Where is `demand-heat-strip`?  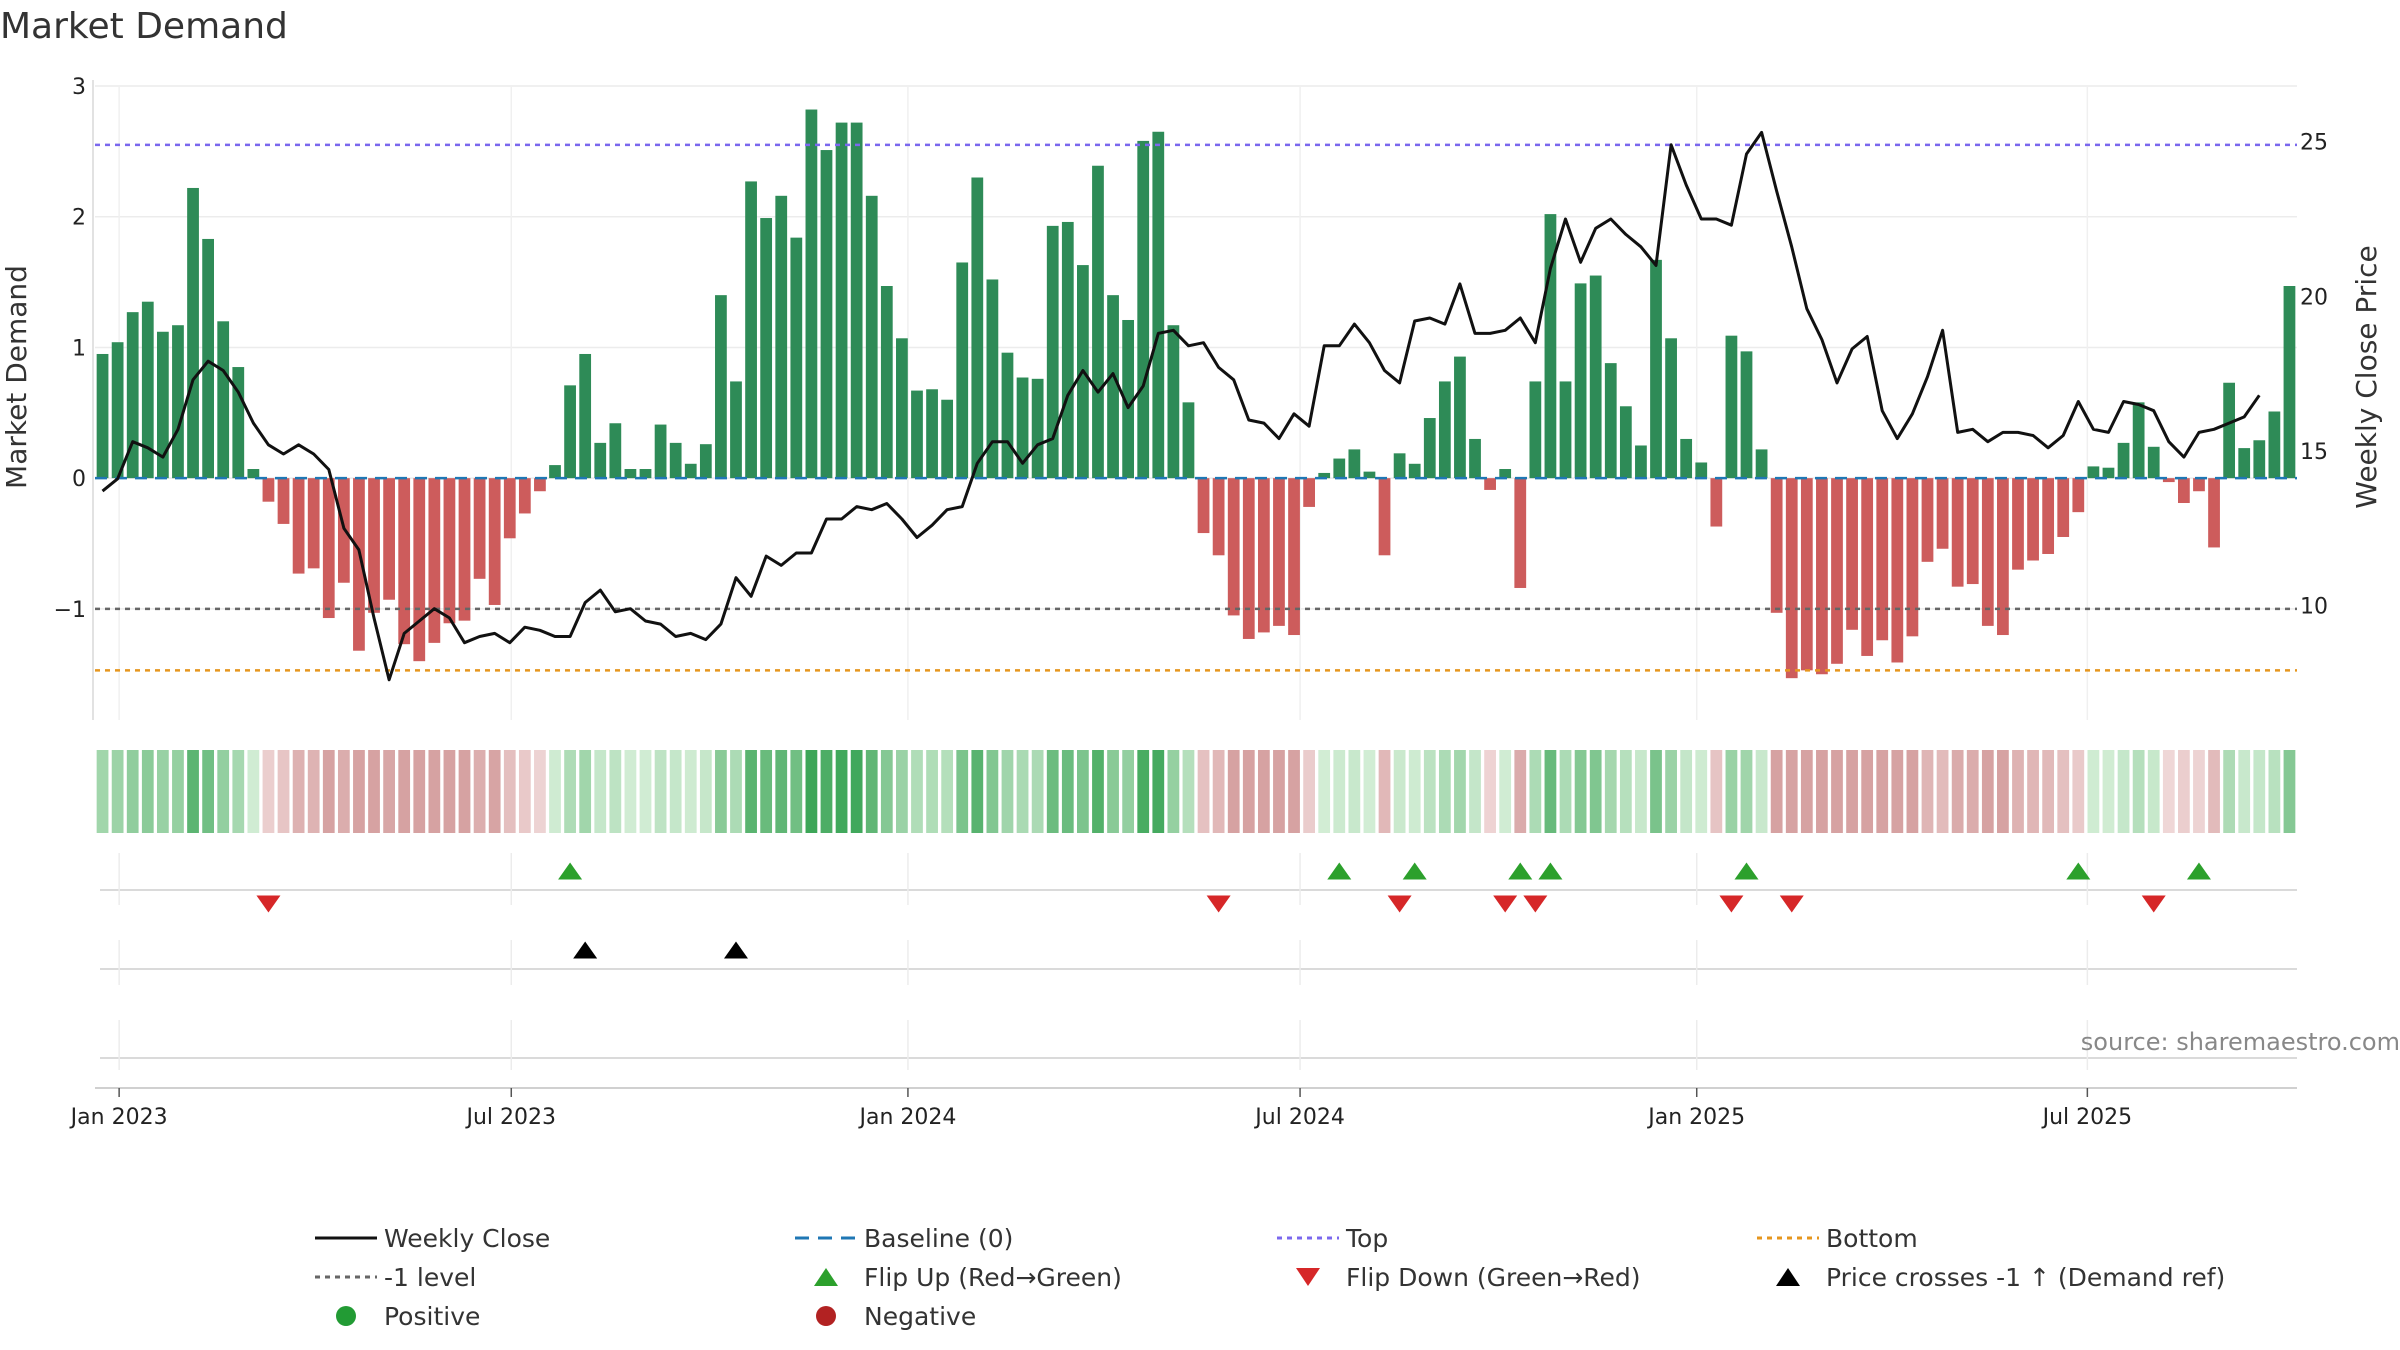
demand-heat-strip is located at coordinates (1196, 791).